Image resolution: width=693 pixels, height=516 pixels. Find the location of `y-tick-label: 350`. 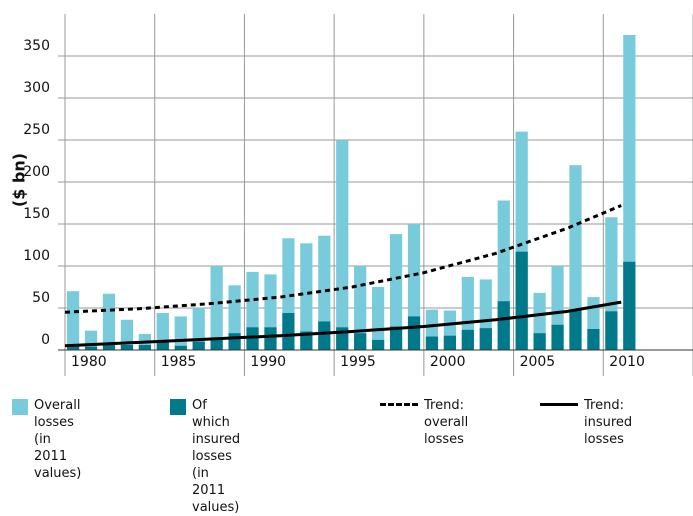

y-tick-label: 350 is located at coordinates (36, 46).